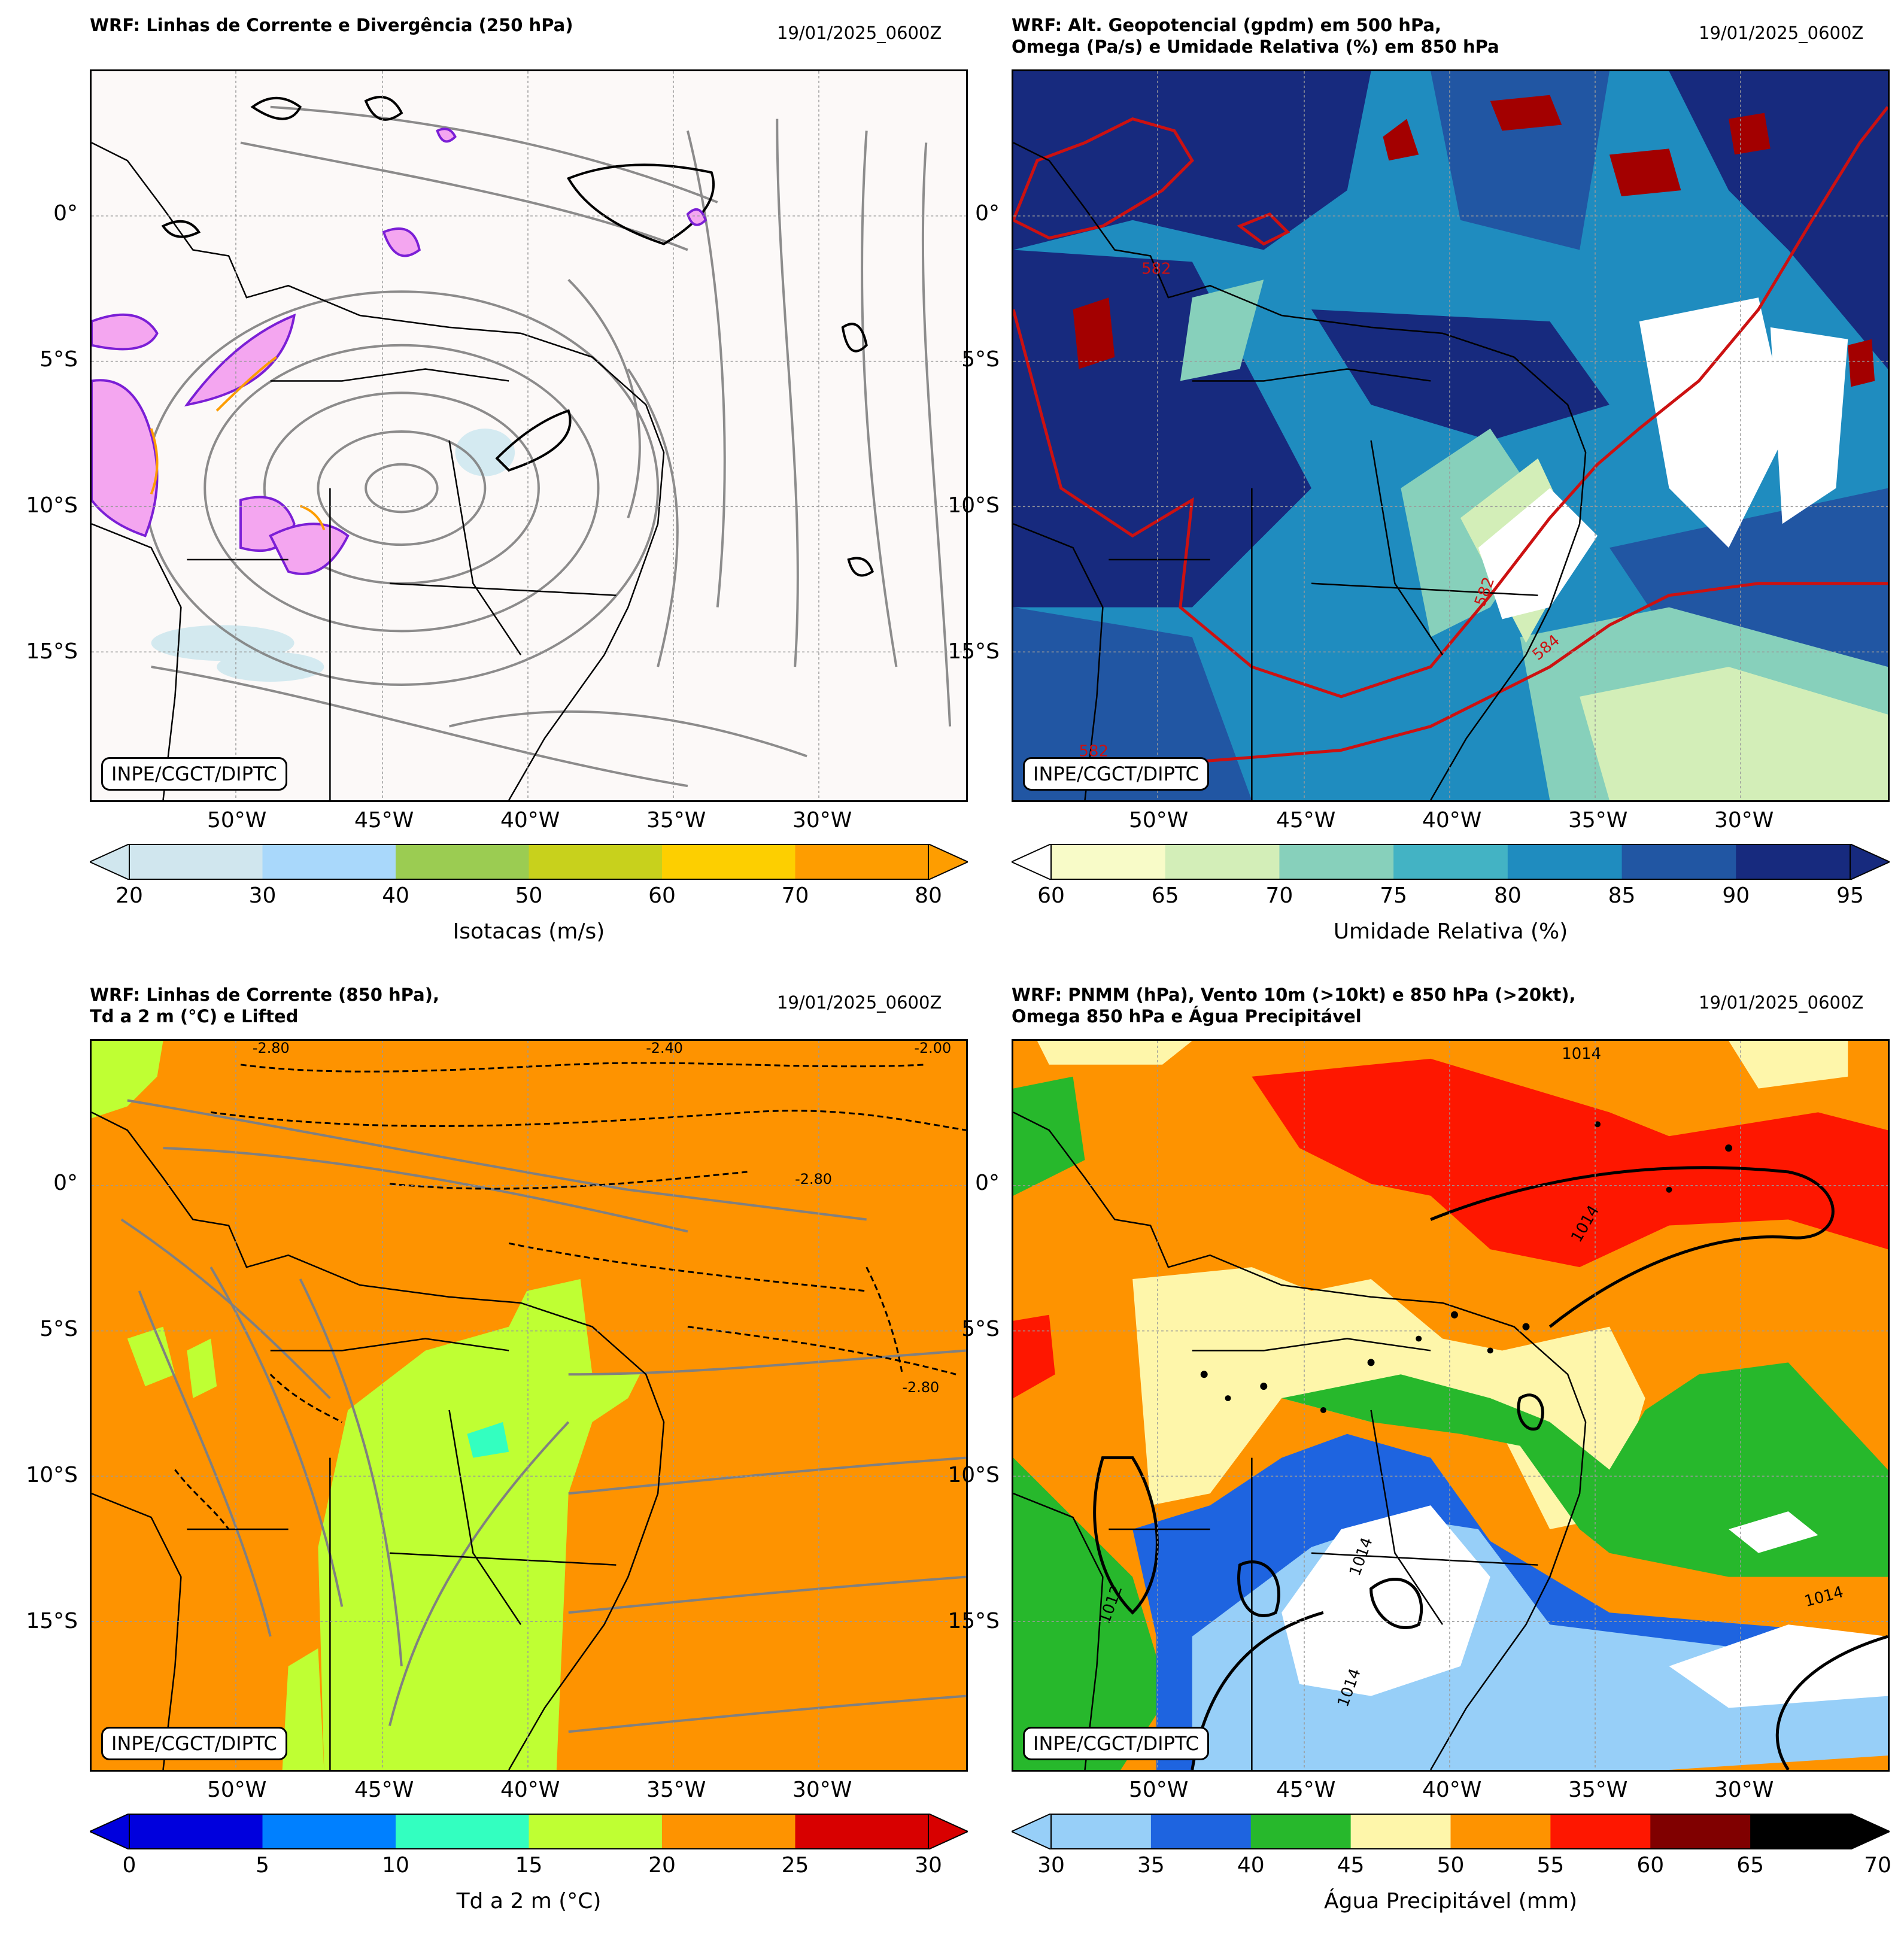 The image size is (1904, 1953). I want to click on contour-label: 1014, so click(1581, 1054).